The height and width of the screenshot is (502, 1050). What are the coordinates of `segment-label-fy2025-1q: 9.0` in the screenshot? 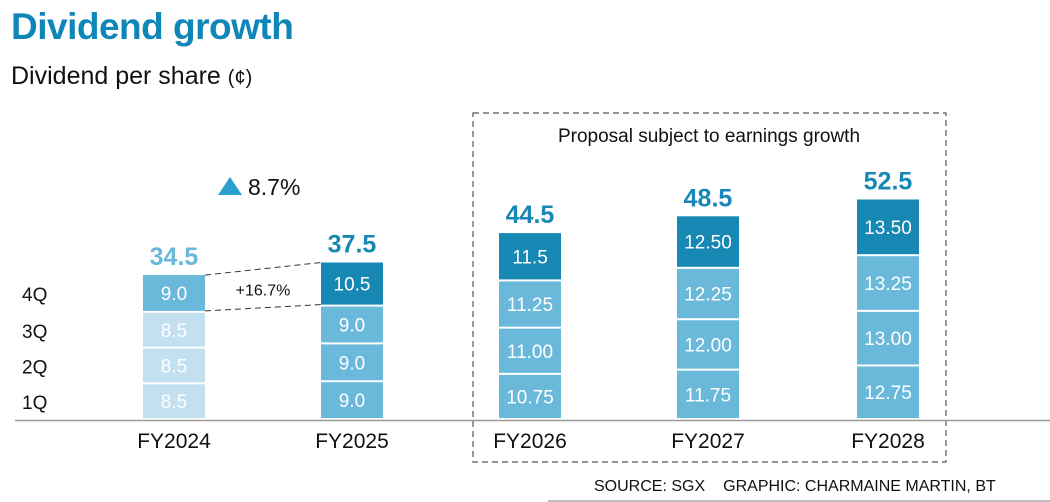 It's located at (352, 401).